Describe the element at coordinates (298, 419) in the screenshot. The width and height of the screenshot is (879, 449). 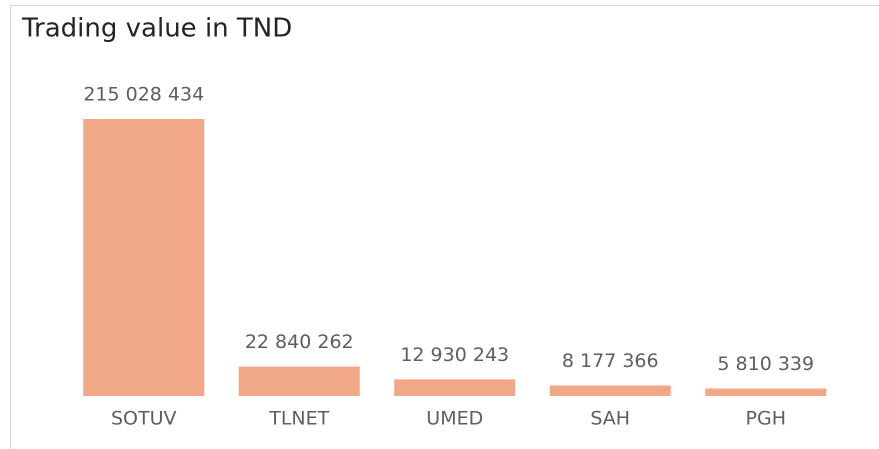
I see `x-tick-label: TLNET` at that location.